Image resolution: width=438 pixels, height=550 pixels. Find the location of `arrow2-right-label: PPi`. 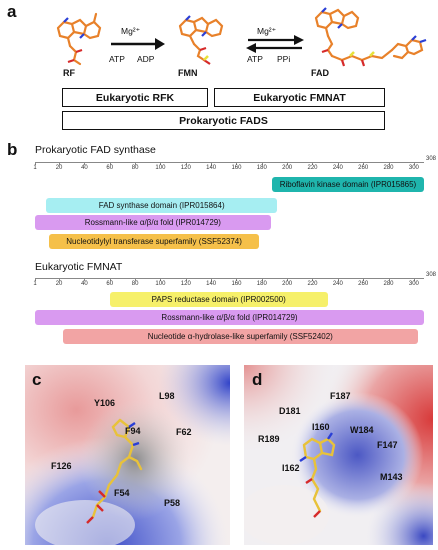

arrow2-right-label: PPi is located at coordinates (284, 59).